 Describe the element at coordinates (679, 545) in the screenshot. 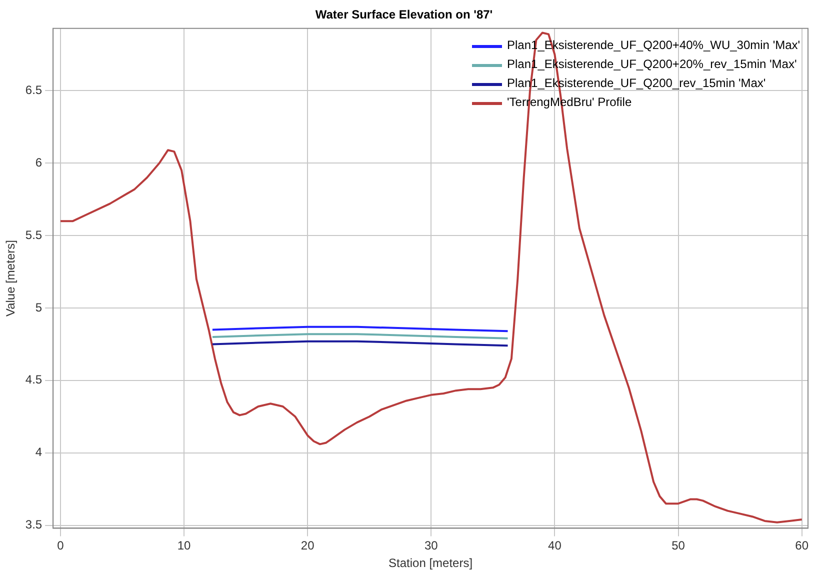

I see `x-tick-label: 50` at that location.